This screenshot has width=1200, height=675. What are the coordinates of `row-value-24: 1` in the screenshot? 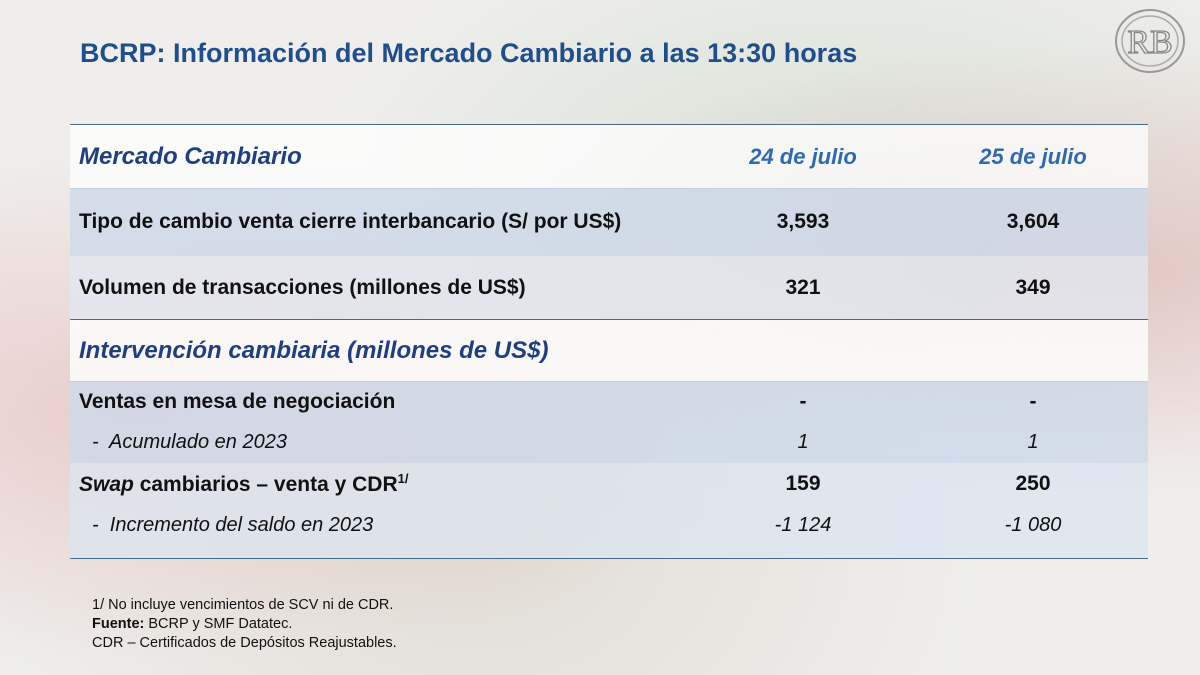 It's located at (803, 442).